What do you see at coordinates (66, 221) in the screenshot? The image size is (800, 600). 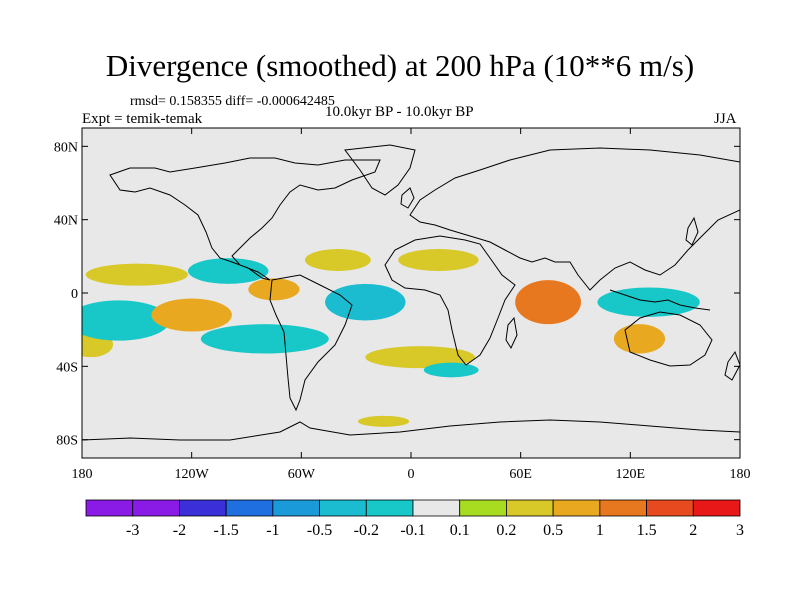 I see `lat-tick-label: 40N` at bounding box center [66, 221].